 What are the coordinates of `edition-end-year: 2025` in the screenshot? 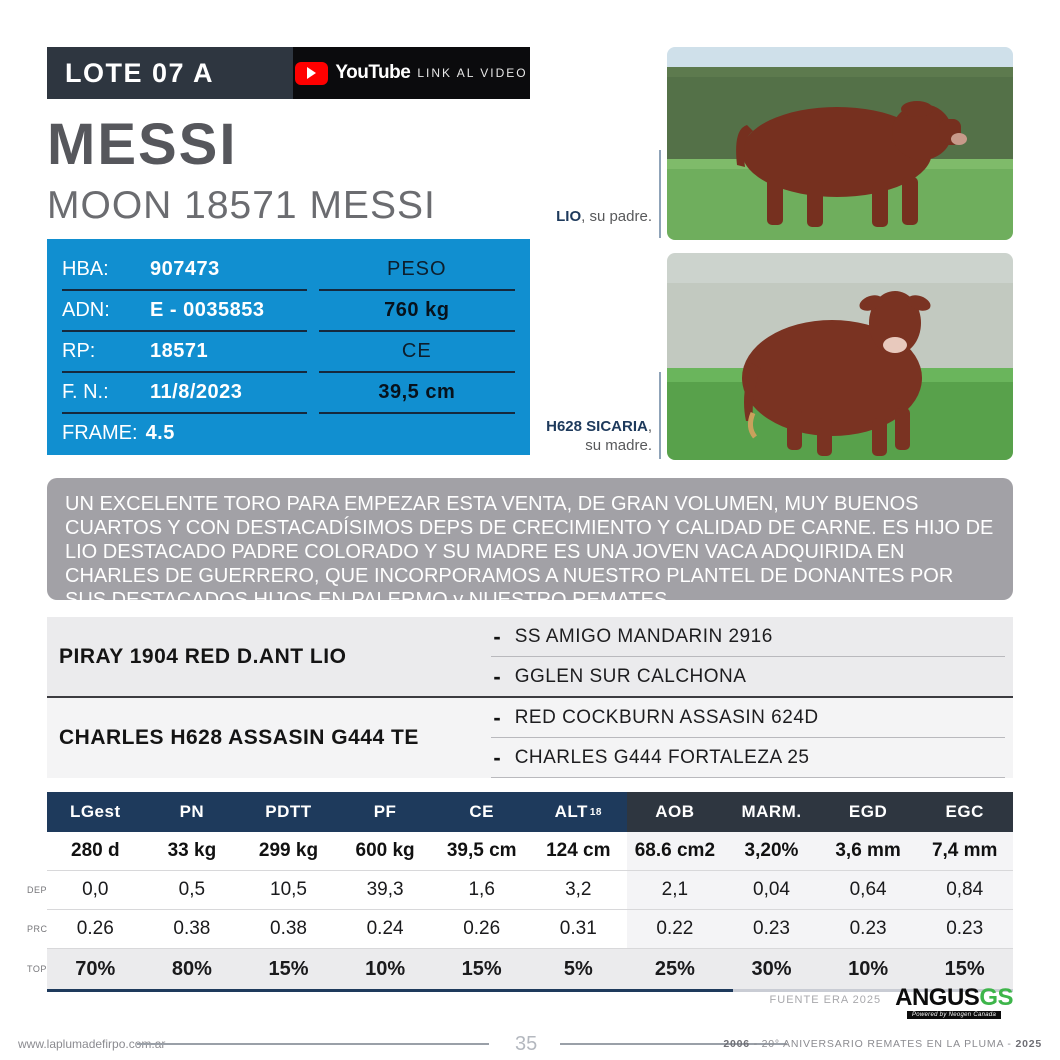 It's located at (1028, 1044).